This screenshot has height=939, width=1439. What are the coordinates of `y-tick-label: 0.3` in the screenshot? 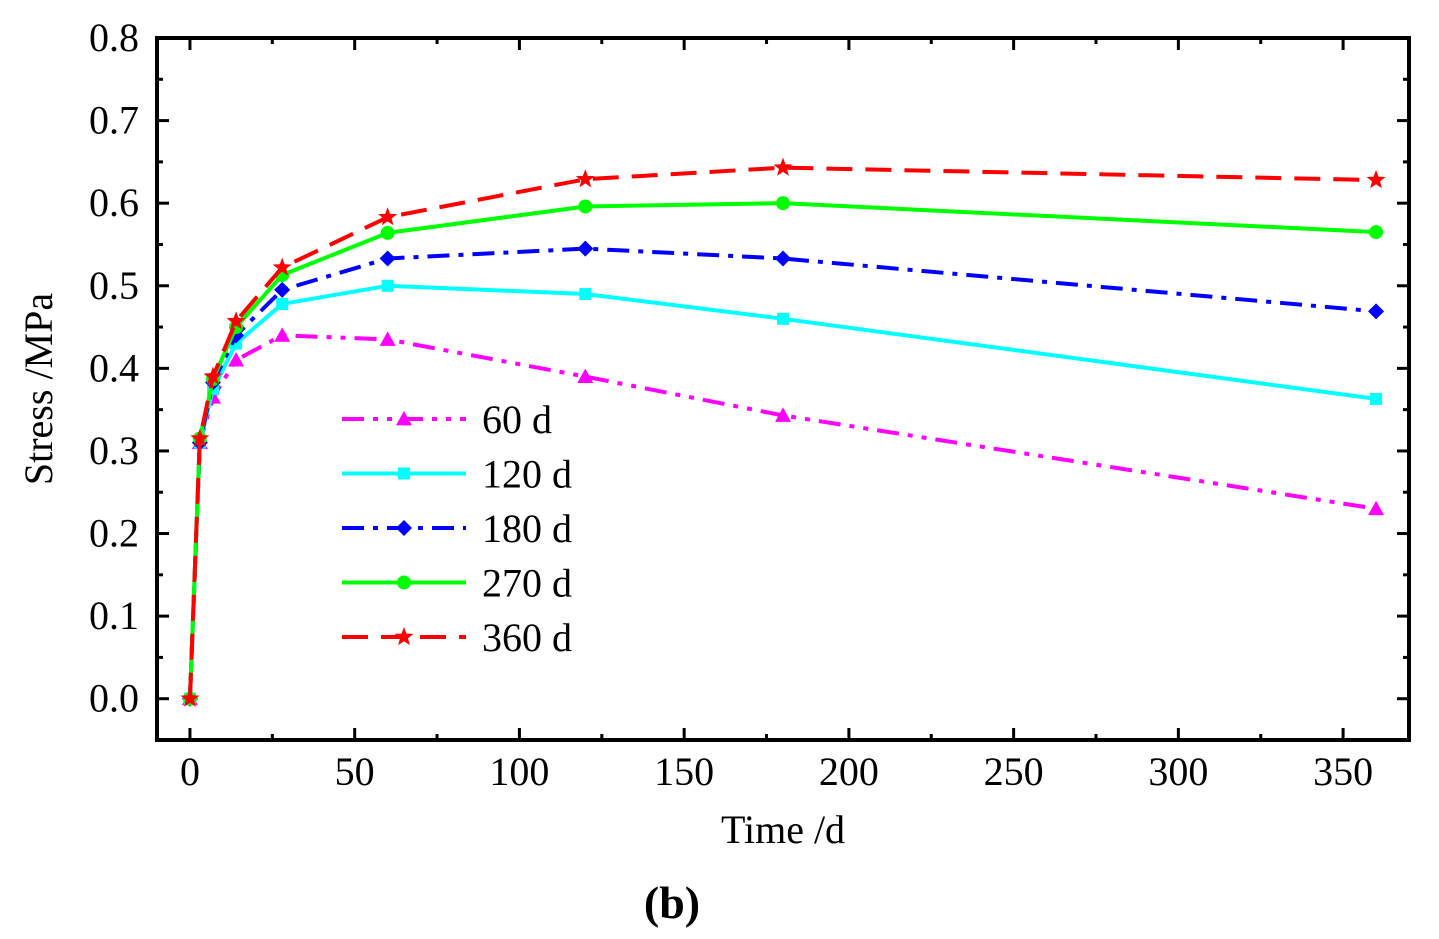 It's located at (114, 450).